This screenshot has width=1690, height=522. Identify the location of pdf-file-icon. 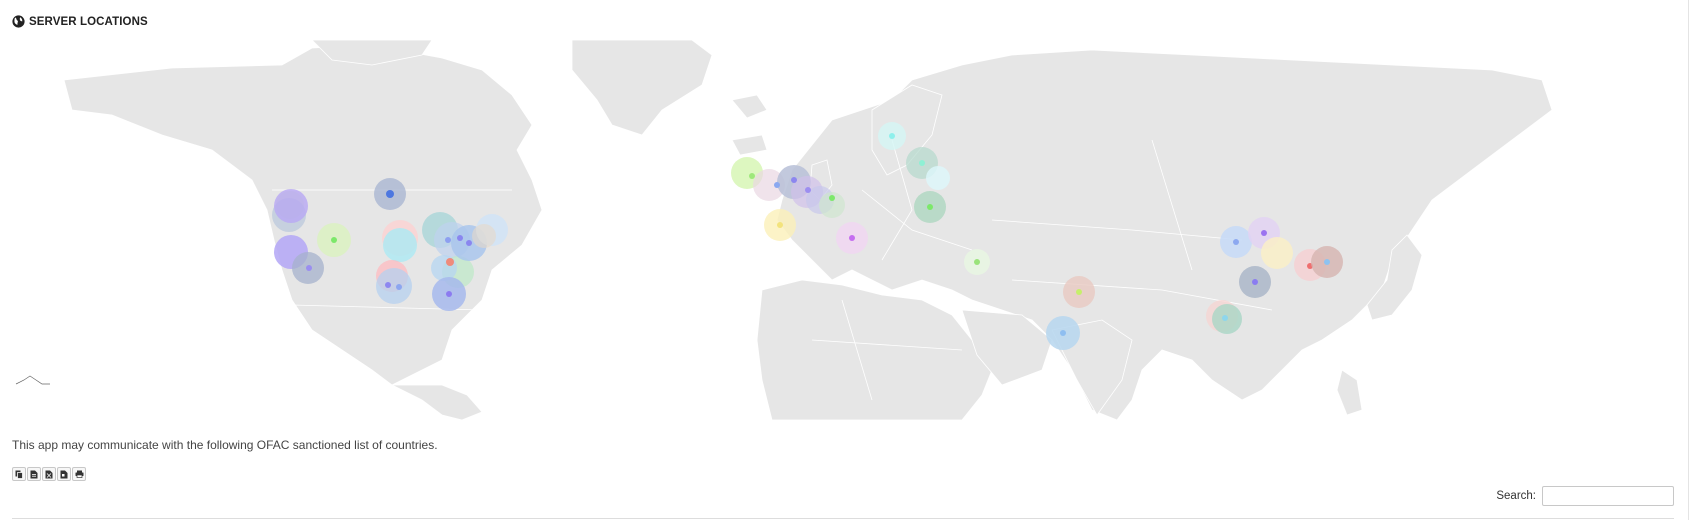
(64, 474).